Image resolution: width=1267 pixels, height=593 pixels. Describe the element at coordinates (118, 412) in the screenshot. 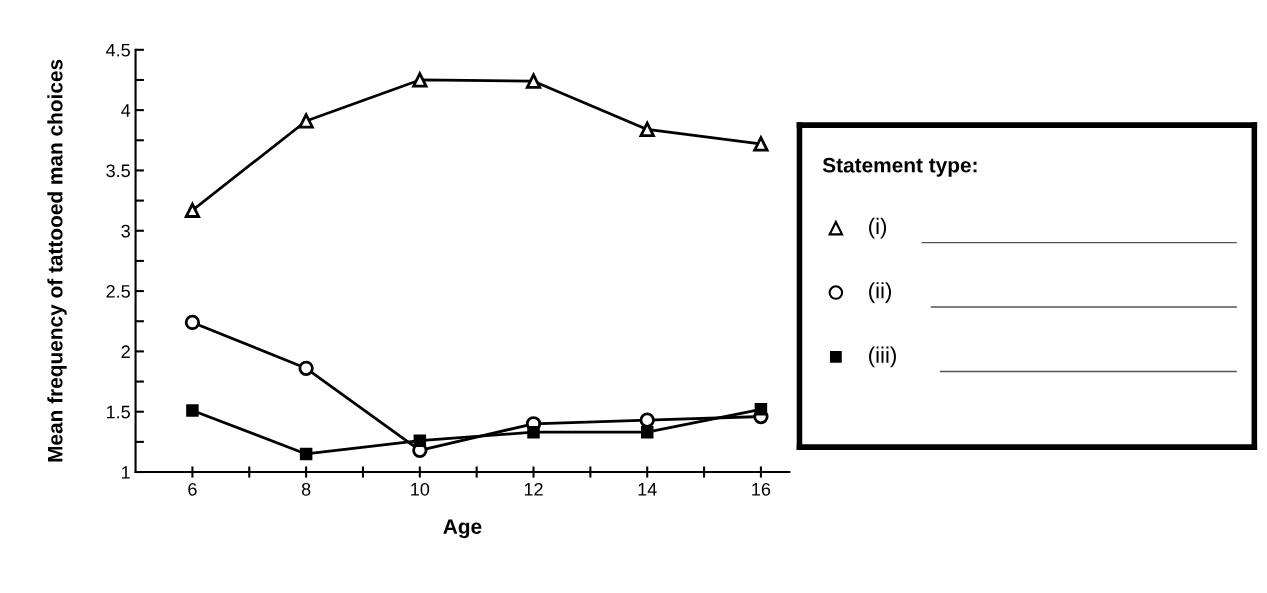

I see `y-tick-label: 1.5` at that location.